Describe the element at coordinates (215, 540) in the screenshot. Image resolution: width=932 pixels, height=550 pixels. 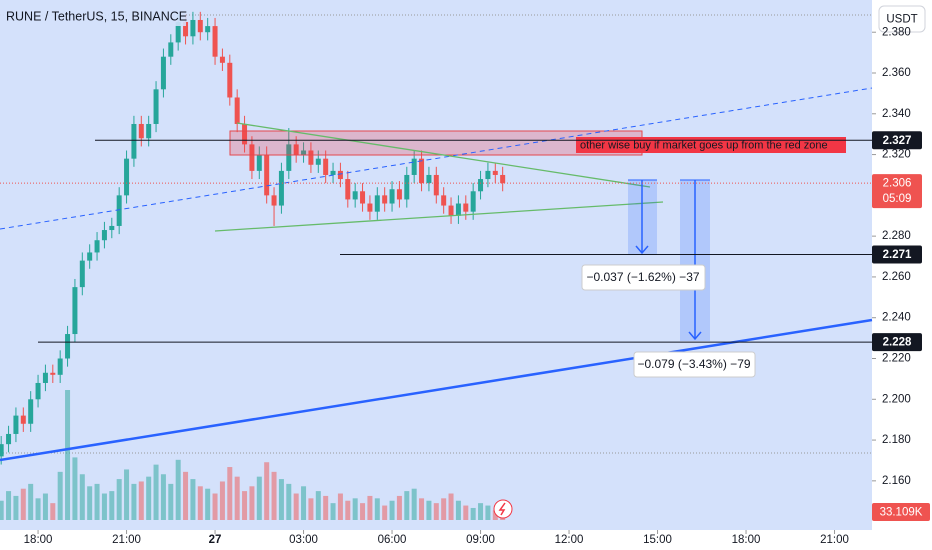
I see `x-tick-label: 27` at that location.